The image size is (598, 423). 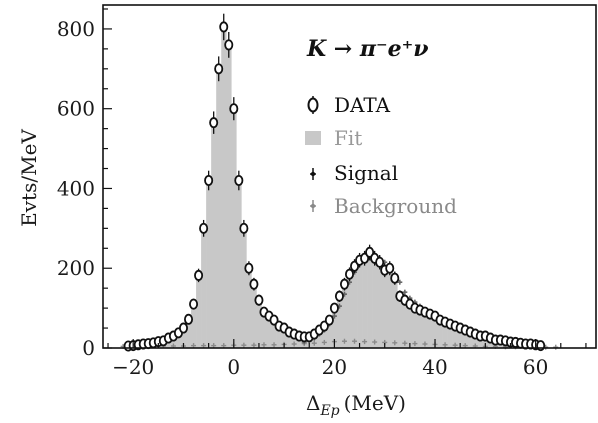 What do you see at coordinates (434, 367) in the screenshot?
I see `x-tick-label: 40` at bounding box center [434, 367].